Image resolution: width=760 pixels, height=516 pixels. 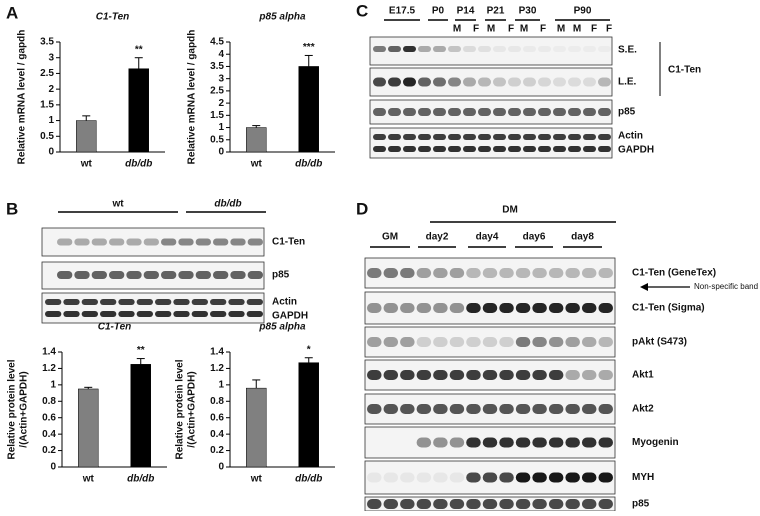 I want to click on y-axis-label: Relative protein level, so click(x=12, y=409).